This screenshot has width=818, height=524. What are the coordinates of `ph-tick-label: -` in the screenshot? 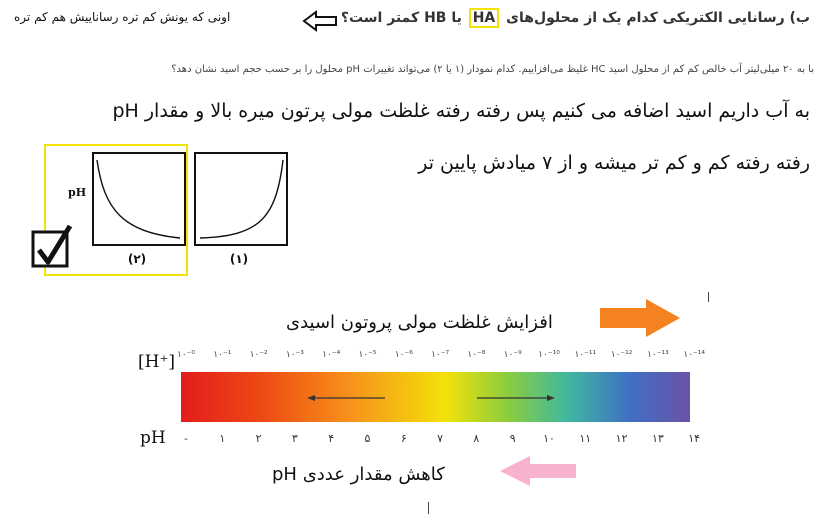 It's located at (186, 438).